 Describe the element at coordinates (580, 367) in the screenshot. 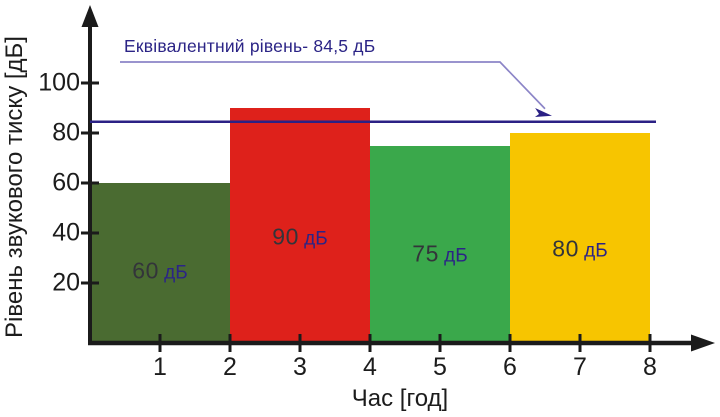

I see `x-tick-label-7: 7` at that location.